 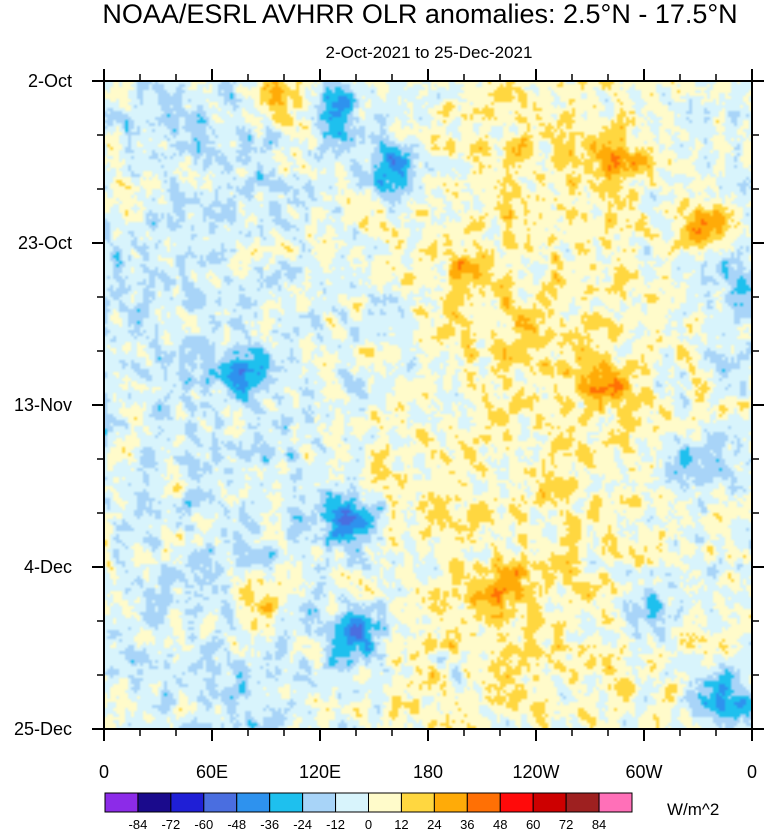 What do you see at coordinates (302, 823) in the screenshot?
I see `colorbar-tick-label: -24` at bounding box center [302, 823].